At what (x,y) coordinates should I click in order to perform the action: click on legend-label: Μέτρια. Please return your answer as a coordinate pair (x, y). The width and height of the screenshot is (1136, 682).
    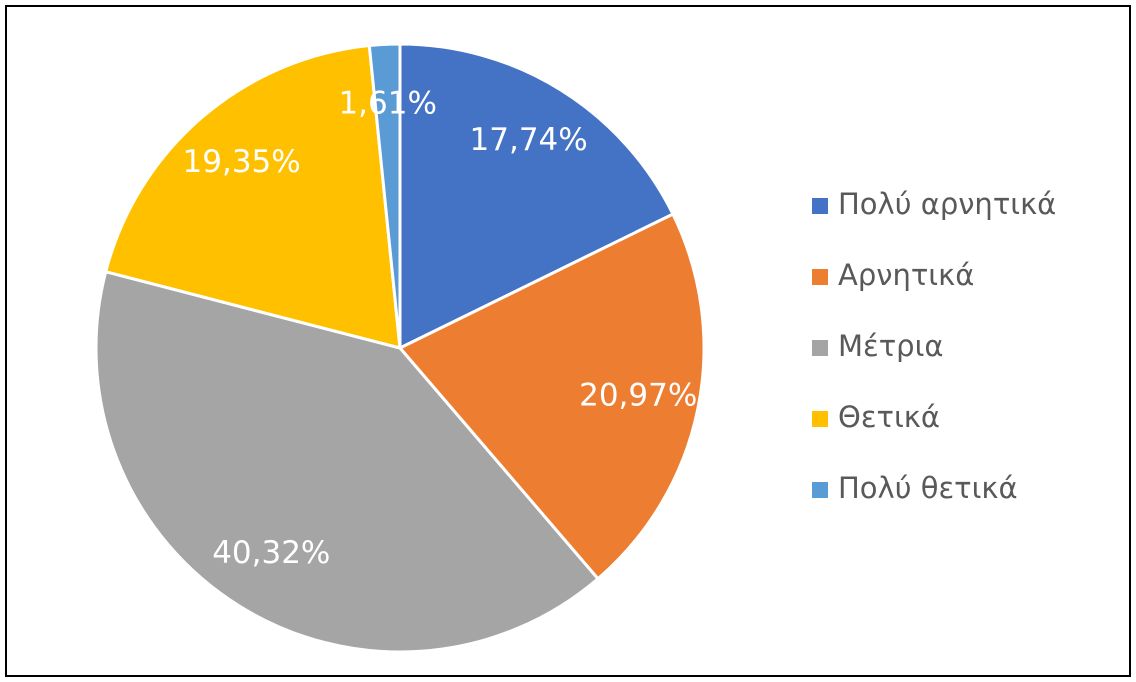
    Looking at the image, I should click on (891, 346).